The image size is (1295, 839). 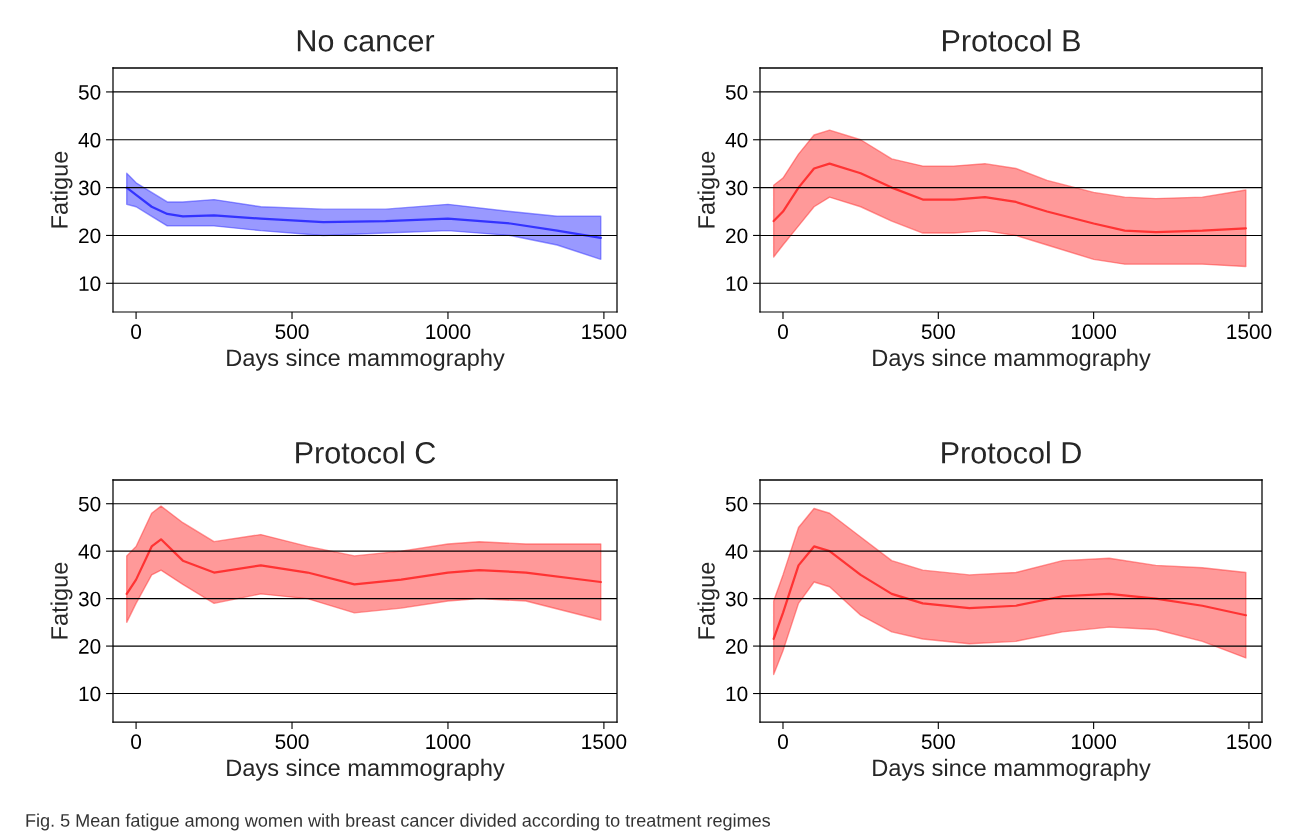 What do you see at coordinates (1011, 40) in the screenshot?
I see `chart-title: Protocol B` at bounding box center [1011, 40].